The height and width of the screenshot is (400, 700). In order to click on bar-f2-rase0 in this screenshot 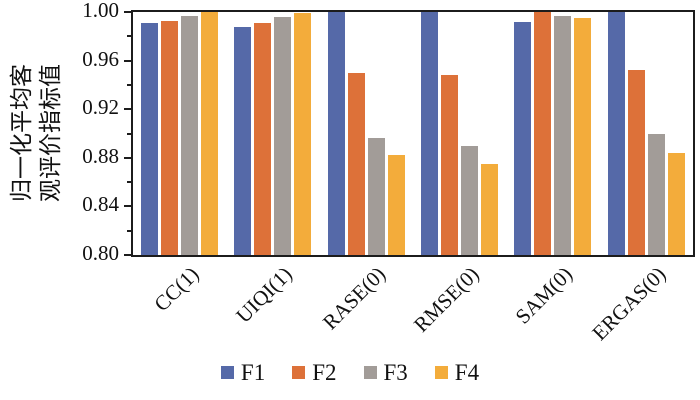, I will do `click(356, 163)`.